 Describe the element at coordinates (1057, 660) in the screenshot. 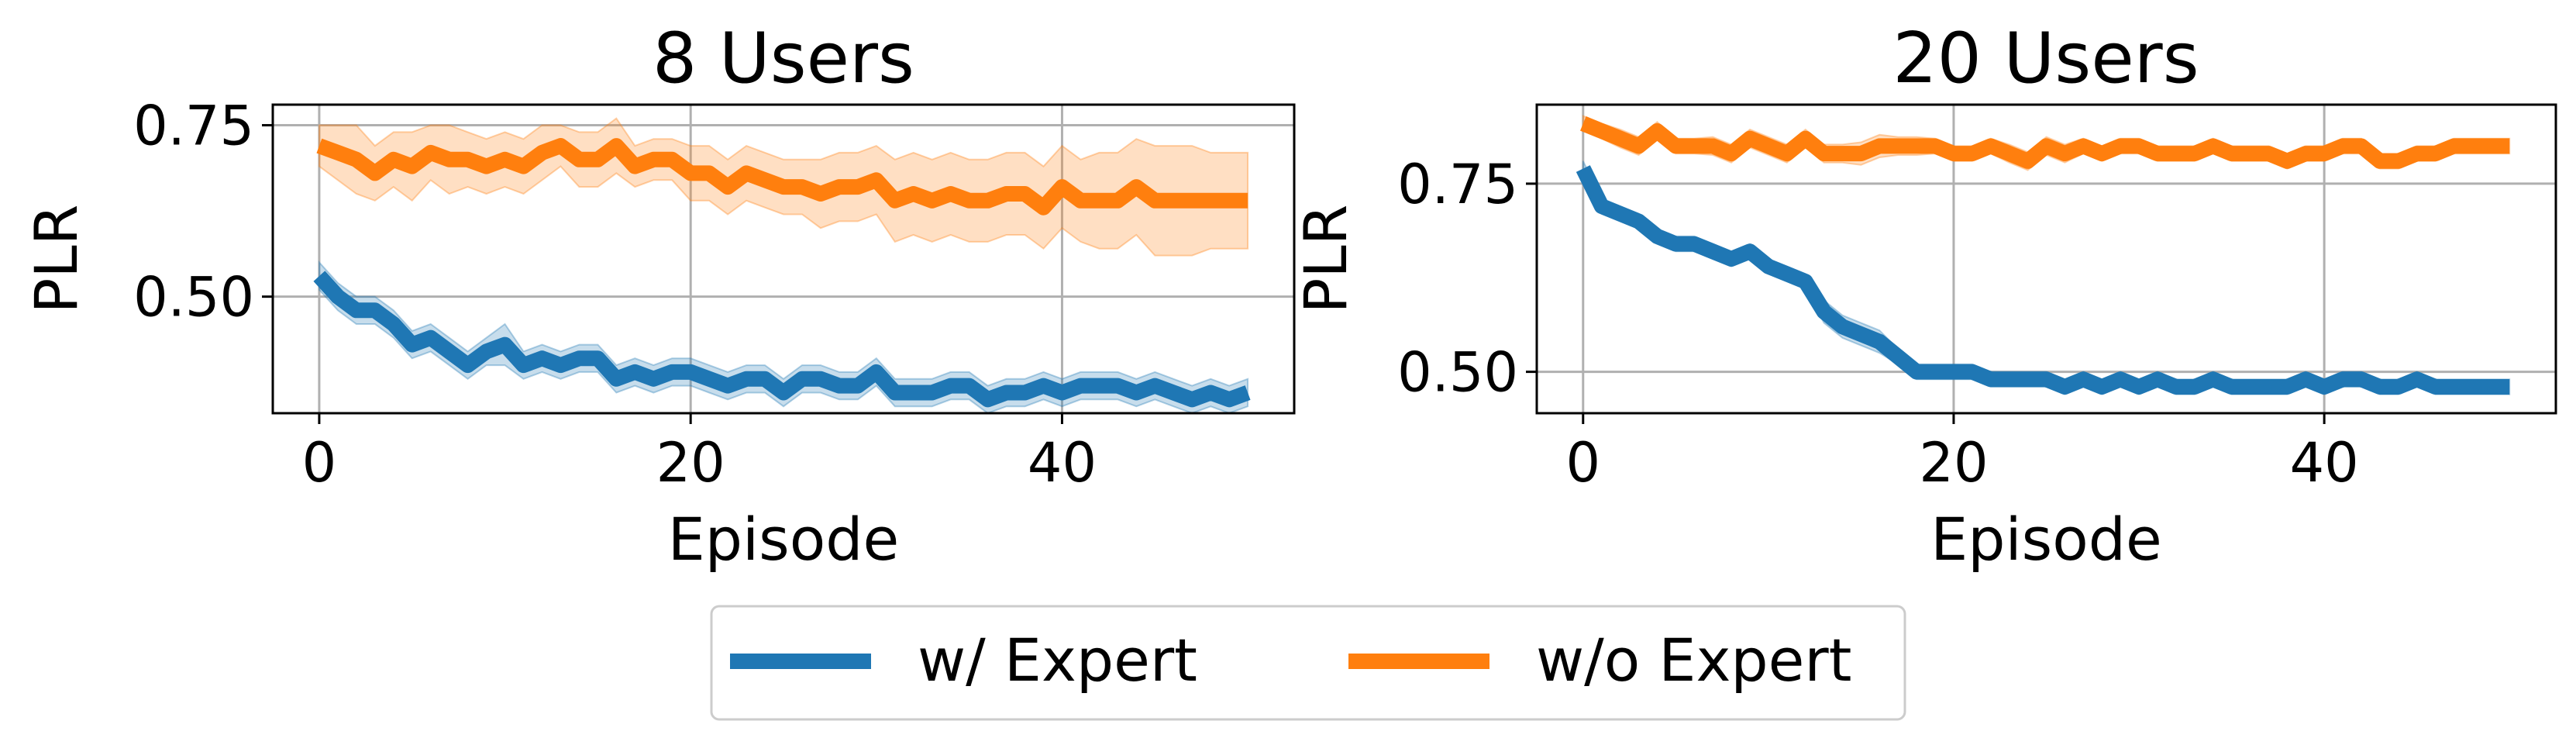

I see `legend-label-w-expert: w/ Expert` at that location.